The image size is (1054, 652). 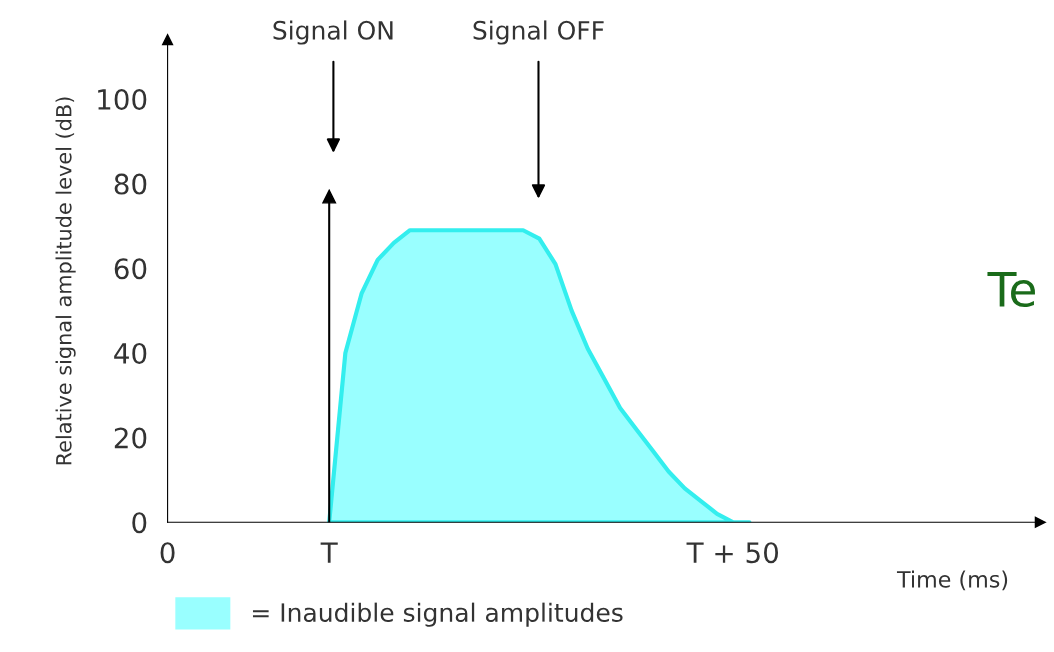 What do you see at coordinates (952, 580) in the screenshot?
I see `x-axis-title: Time (ms)` at bounding box center [952, 580].